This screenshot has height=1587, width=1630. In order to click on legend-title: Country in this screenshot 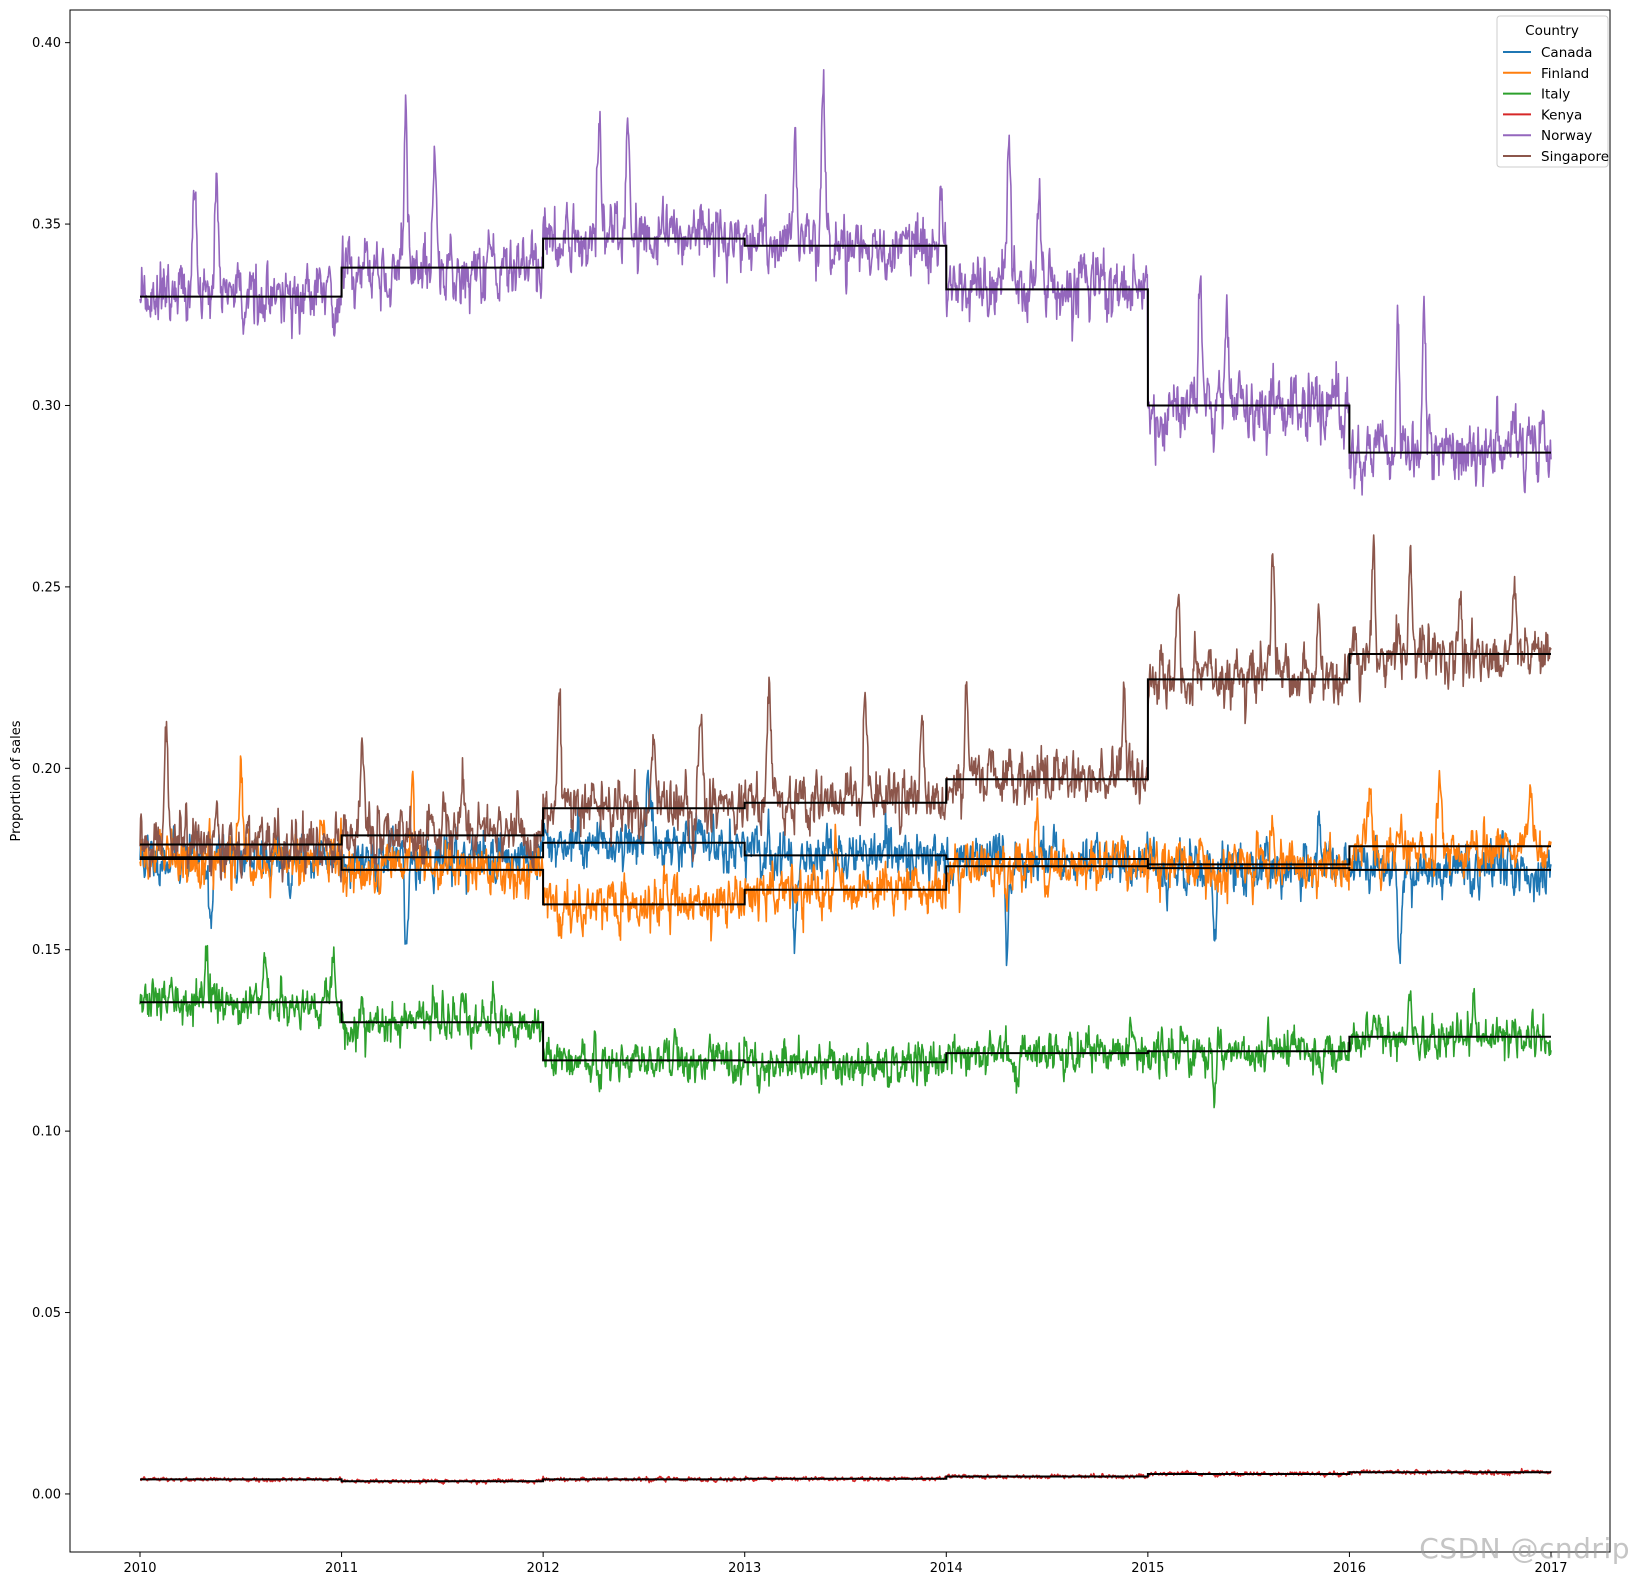, I will do `click(1552, 31)`.